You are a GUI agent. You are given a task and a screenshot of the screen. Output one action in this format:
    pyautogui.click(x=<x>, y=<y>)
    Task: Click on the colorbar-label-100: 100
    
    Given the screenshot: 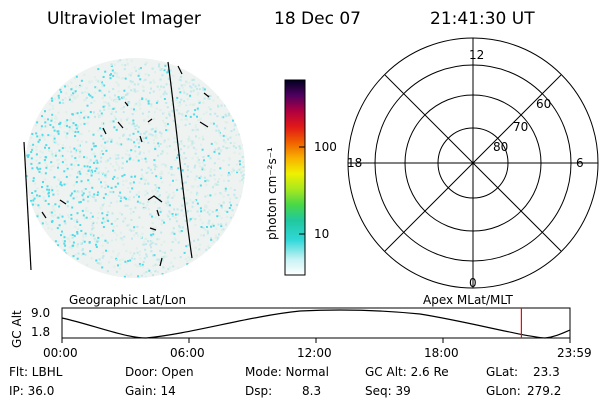 What is the action you would take?
    pyautogui.click(x=325, y=147)
    